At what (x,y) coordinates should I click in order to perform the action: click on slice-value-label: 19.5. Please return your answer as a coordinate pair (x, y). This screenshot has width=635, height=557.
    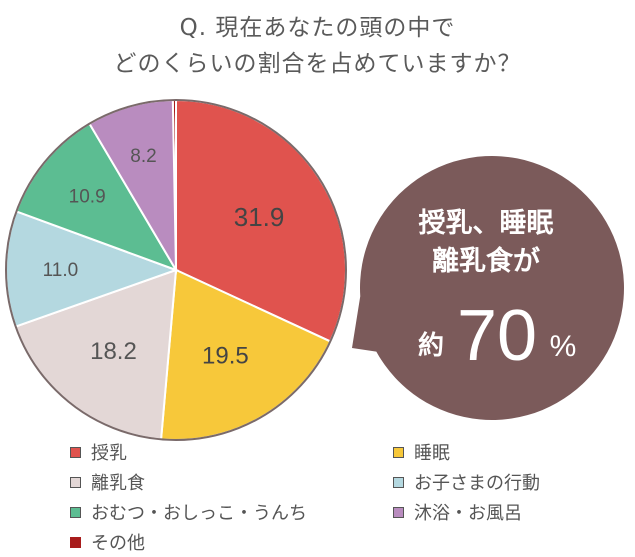
    Looking at the image, I should click on (225, 356).